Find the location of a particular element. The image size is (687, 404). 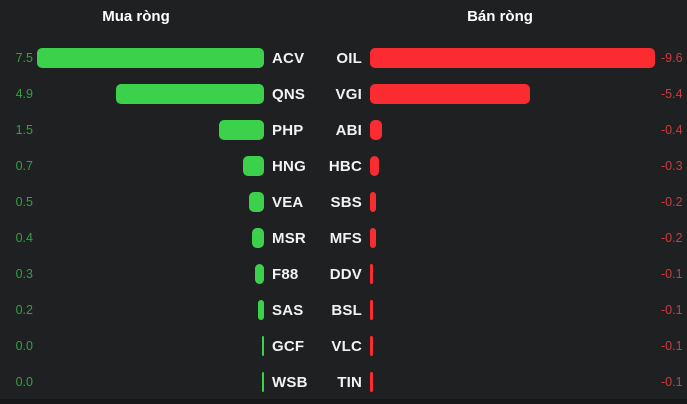

buy-ticker-label: MSR is located at coordinates (289, 238).